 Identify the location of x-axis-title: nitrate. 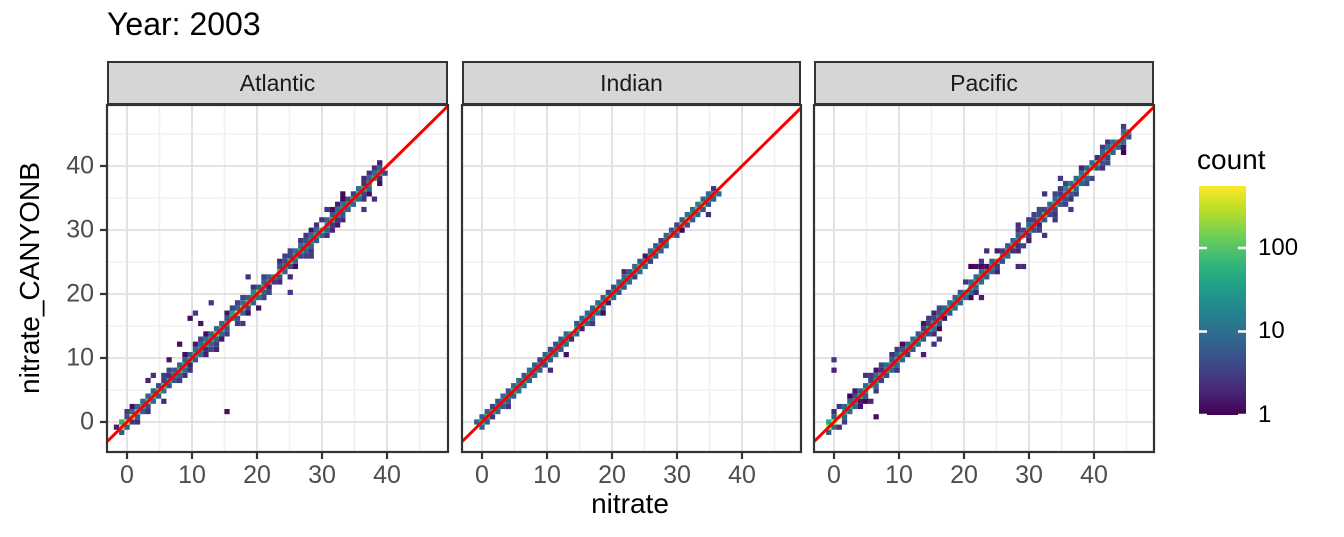
(630, 503).